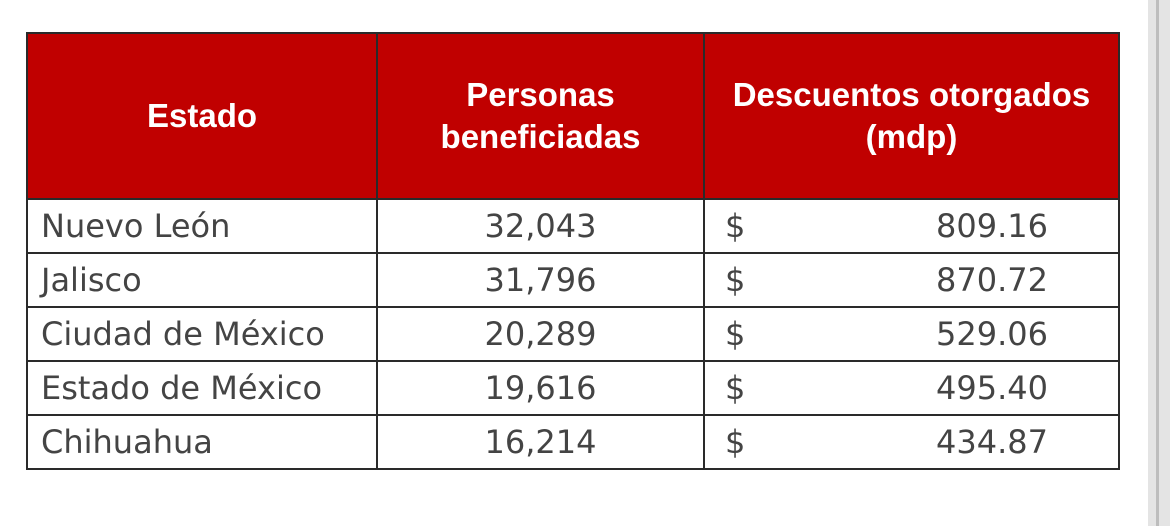  I want to click on header-descuentos-otorgados: Descuentos otorgados (mdp), so click(911, 116).